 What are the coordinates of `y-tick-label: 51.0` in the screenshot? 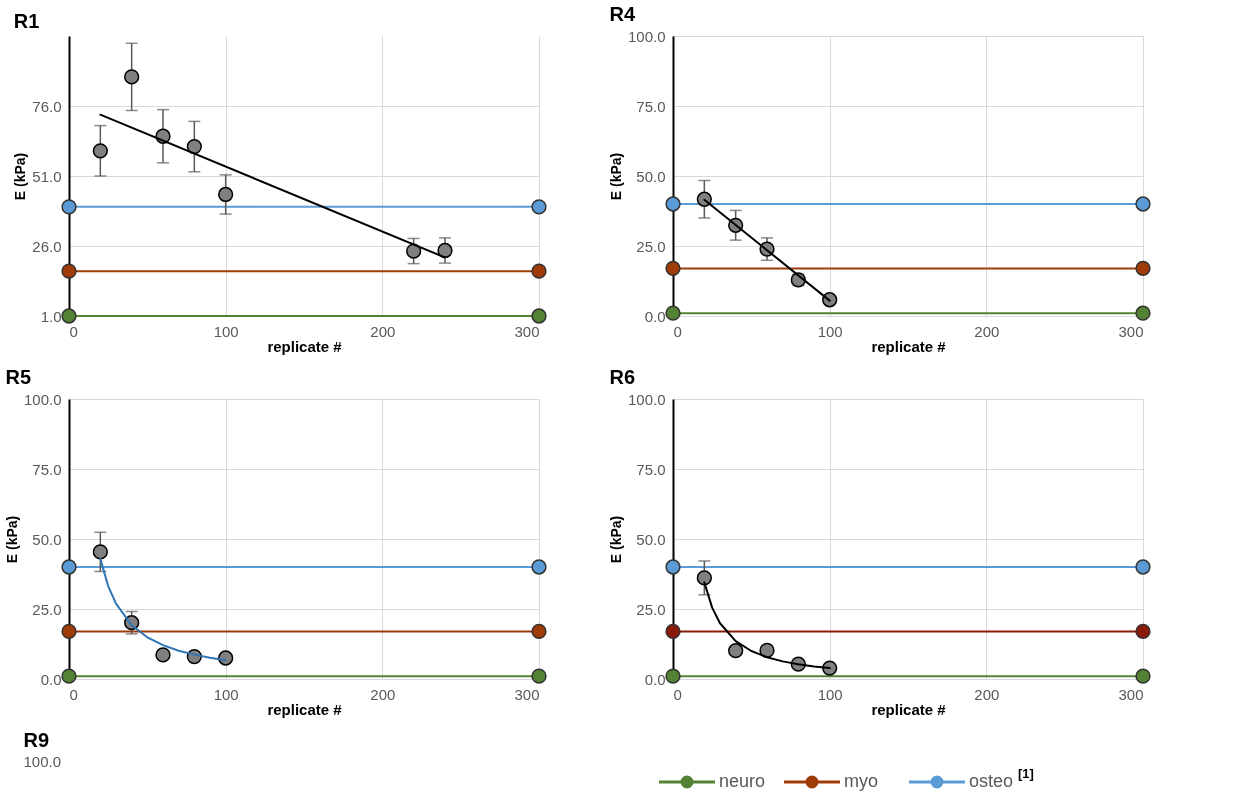 It's located at (47, 176).